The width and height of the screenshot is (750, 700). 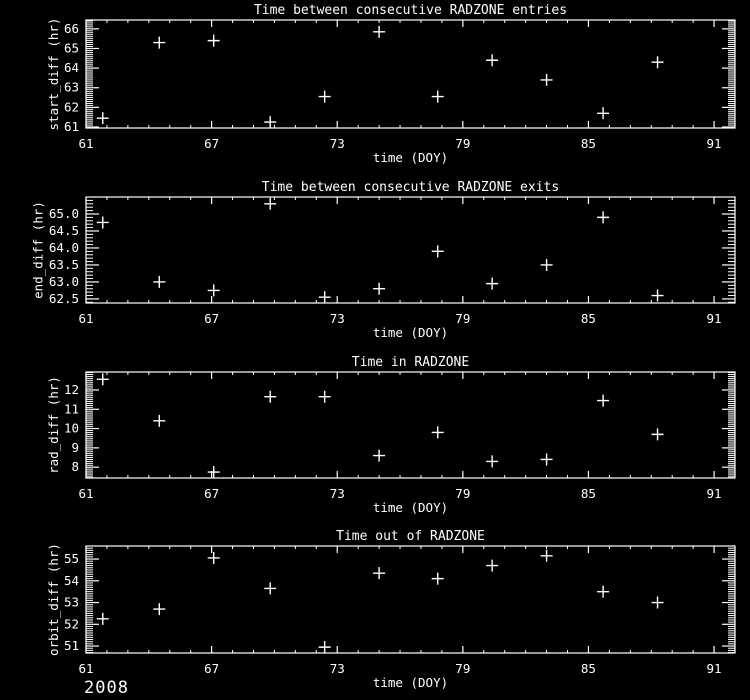 What do you see at coordinates (380, 250) in the screenshot?
I see `subplot-2-points` at bounding box center [380, 250].